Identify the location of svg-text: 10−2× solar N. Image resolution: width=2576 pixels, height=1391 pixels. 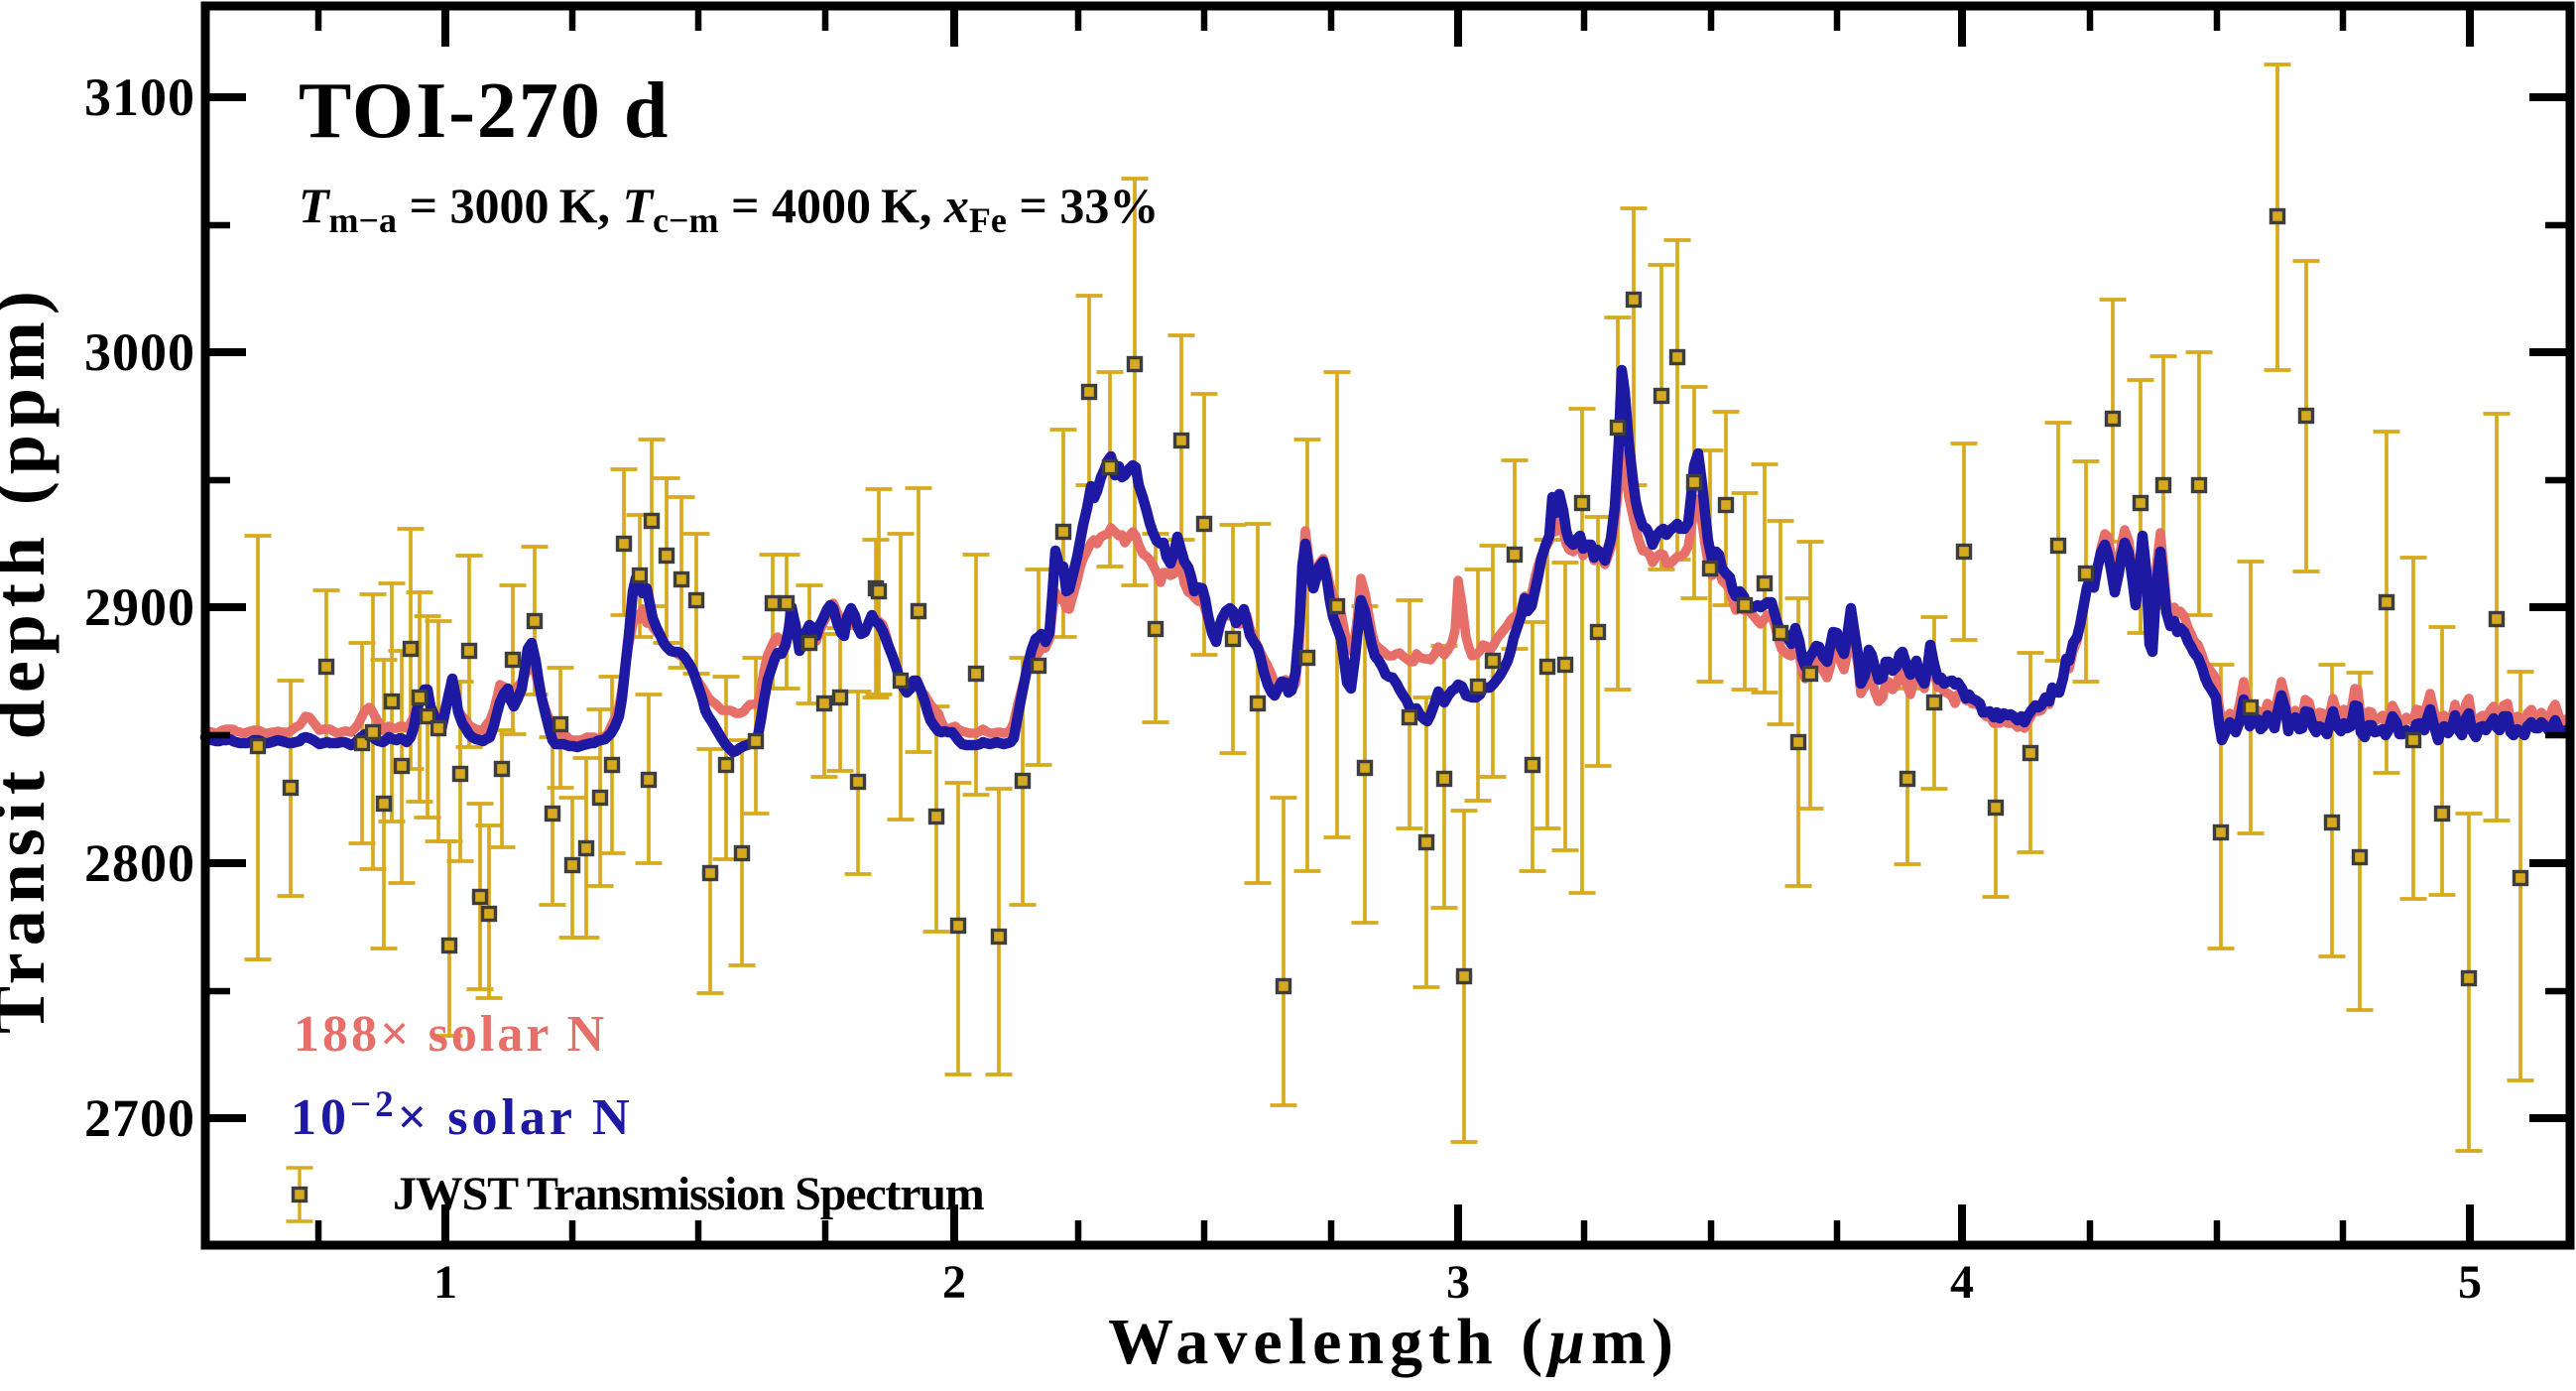
(462, 1115).